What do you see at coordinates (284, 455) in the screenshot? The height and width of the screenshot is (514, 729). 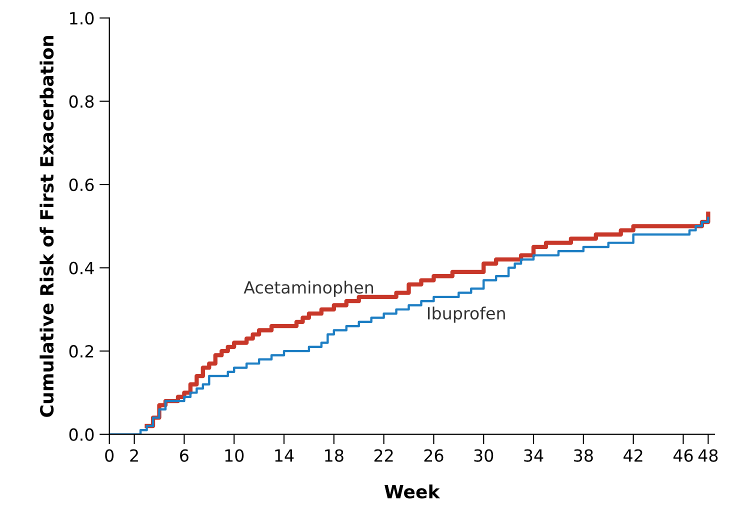 I see `x-tick-label: 14` at bounding box center [284, 455].